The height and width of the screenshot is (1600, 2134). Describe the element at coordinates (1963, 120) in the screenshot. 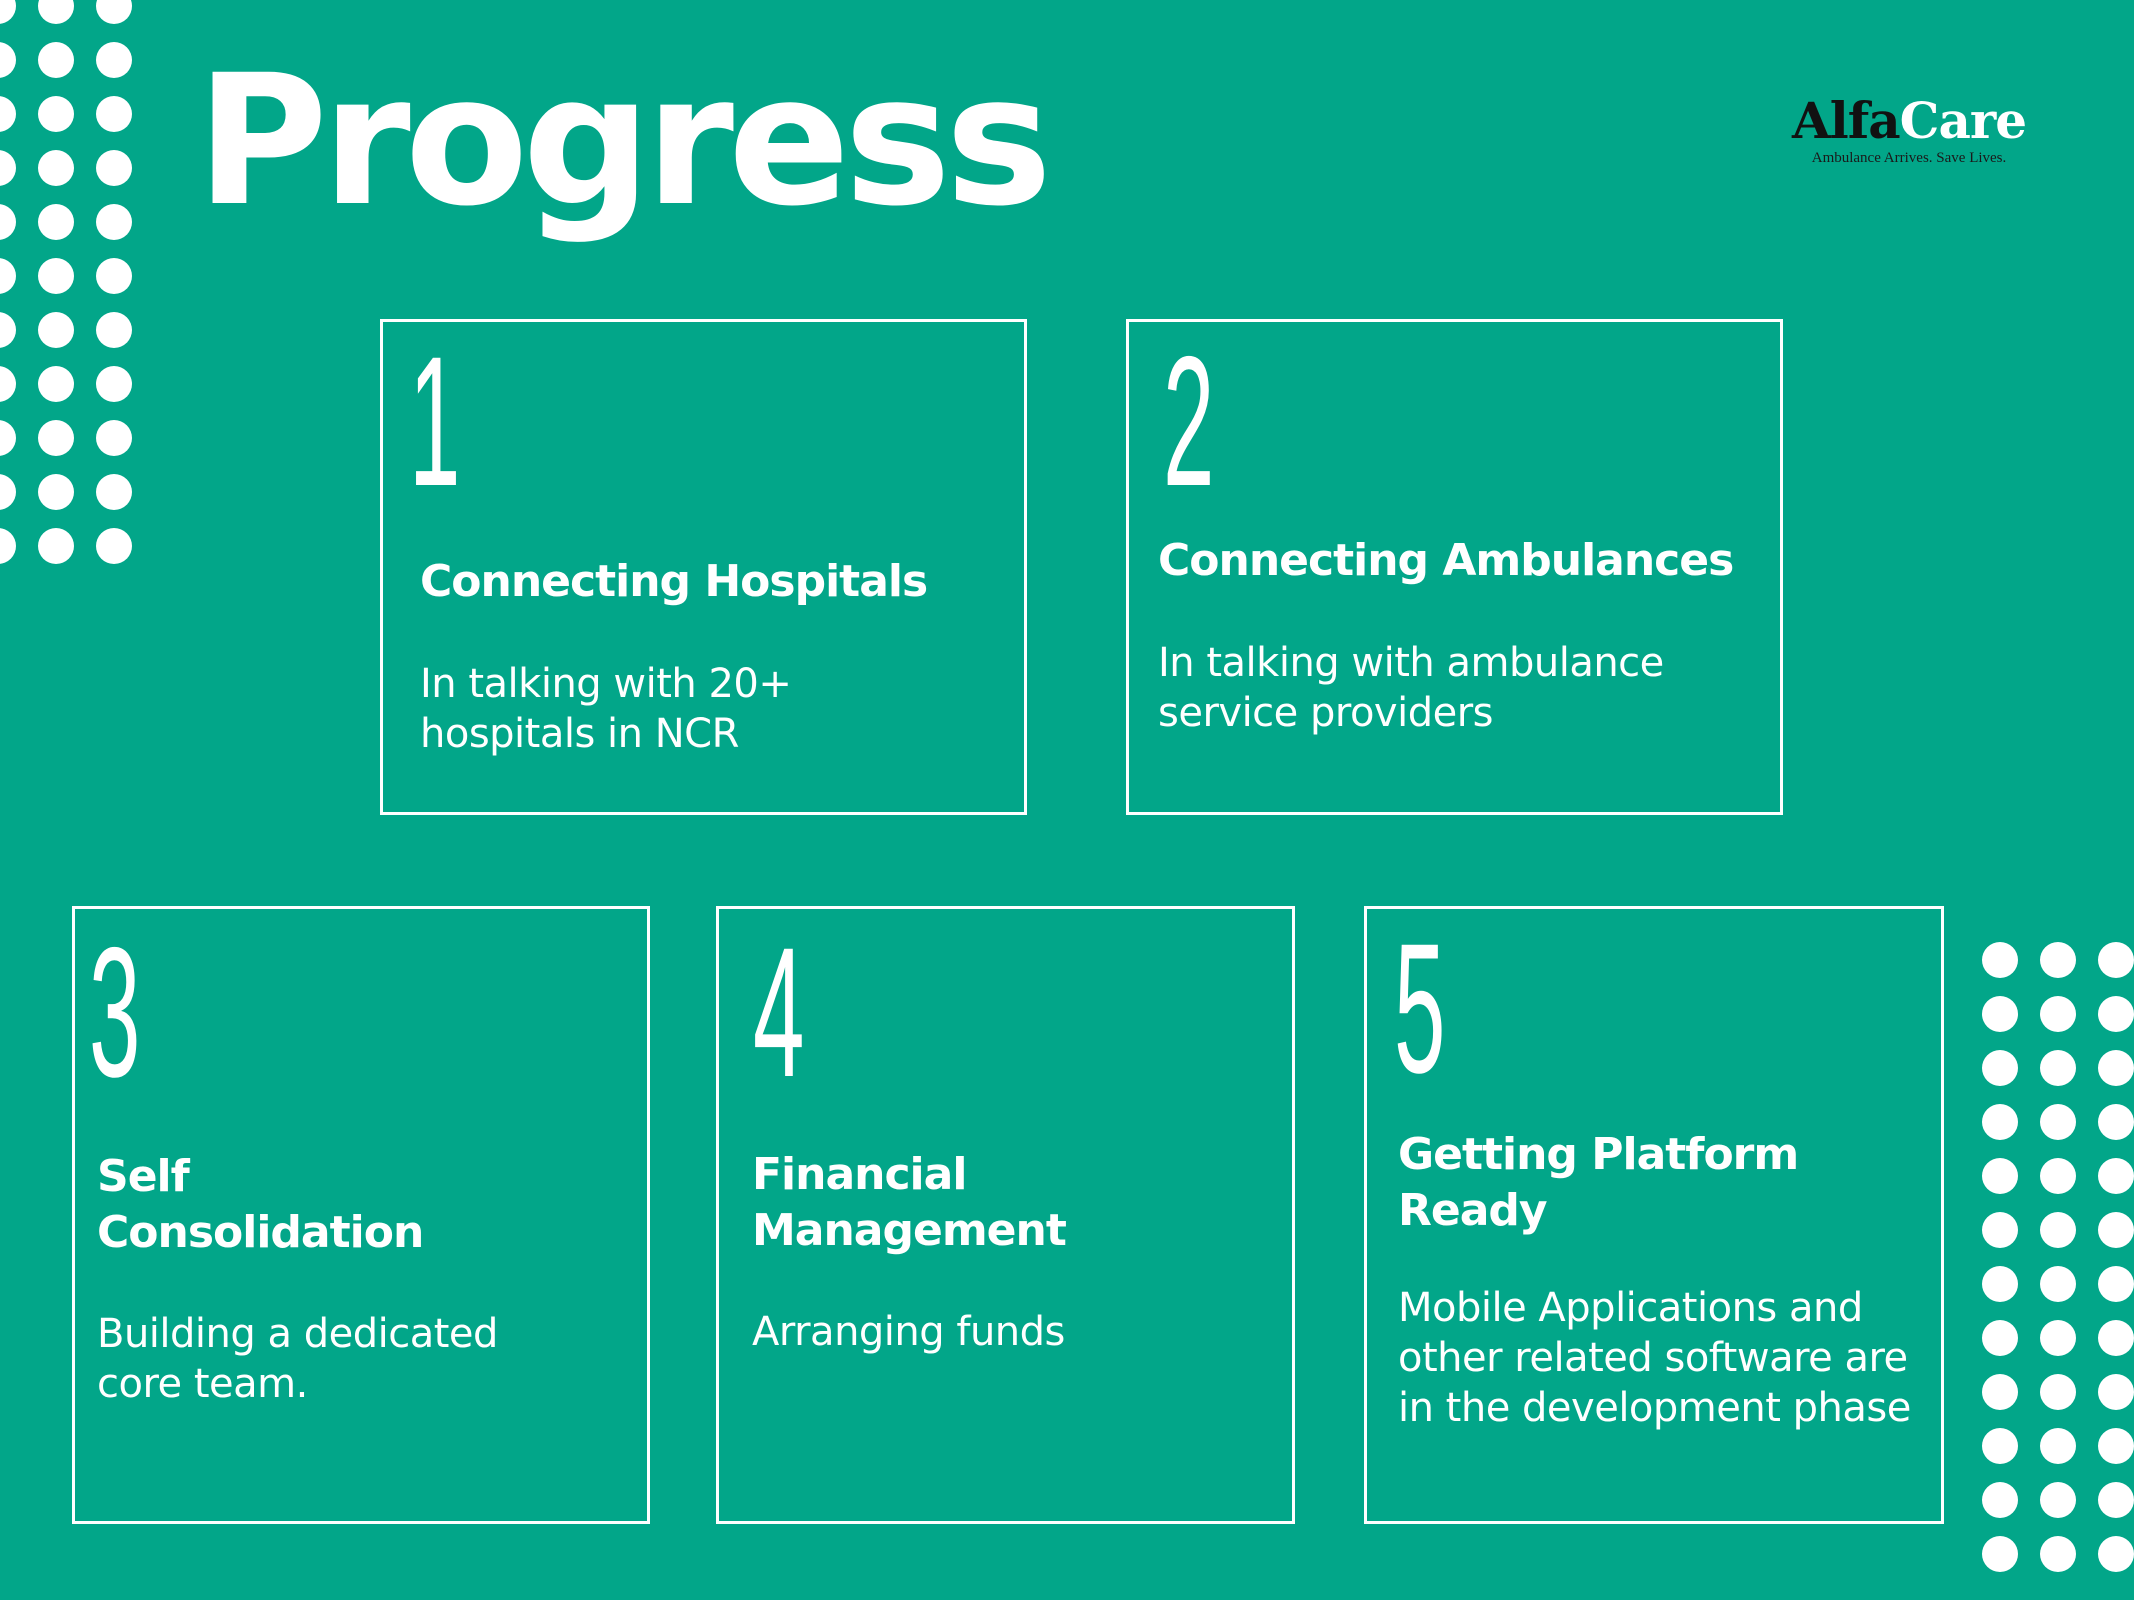

I see `logo-name-part2: Care` at that location.